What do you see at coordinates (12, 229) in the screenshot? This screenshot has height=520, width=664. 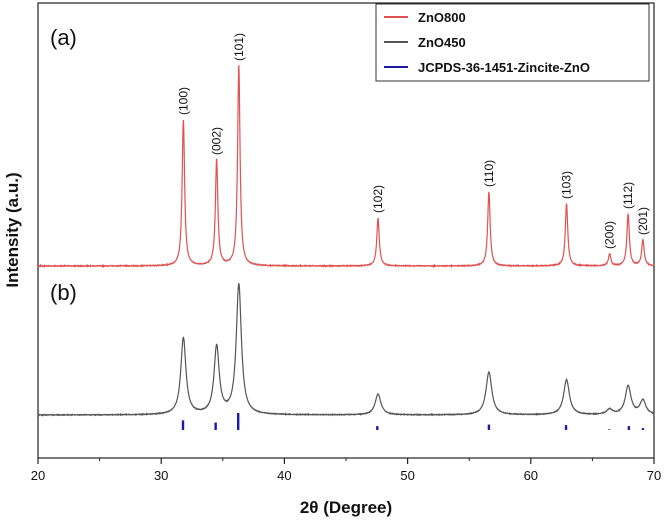 I see `y-axis-label: Intensity (a.u.)` at bounding box center [12, 229].